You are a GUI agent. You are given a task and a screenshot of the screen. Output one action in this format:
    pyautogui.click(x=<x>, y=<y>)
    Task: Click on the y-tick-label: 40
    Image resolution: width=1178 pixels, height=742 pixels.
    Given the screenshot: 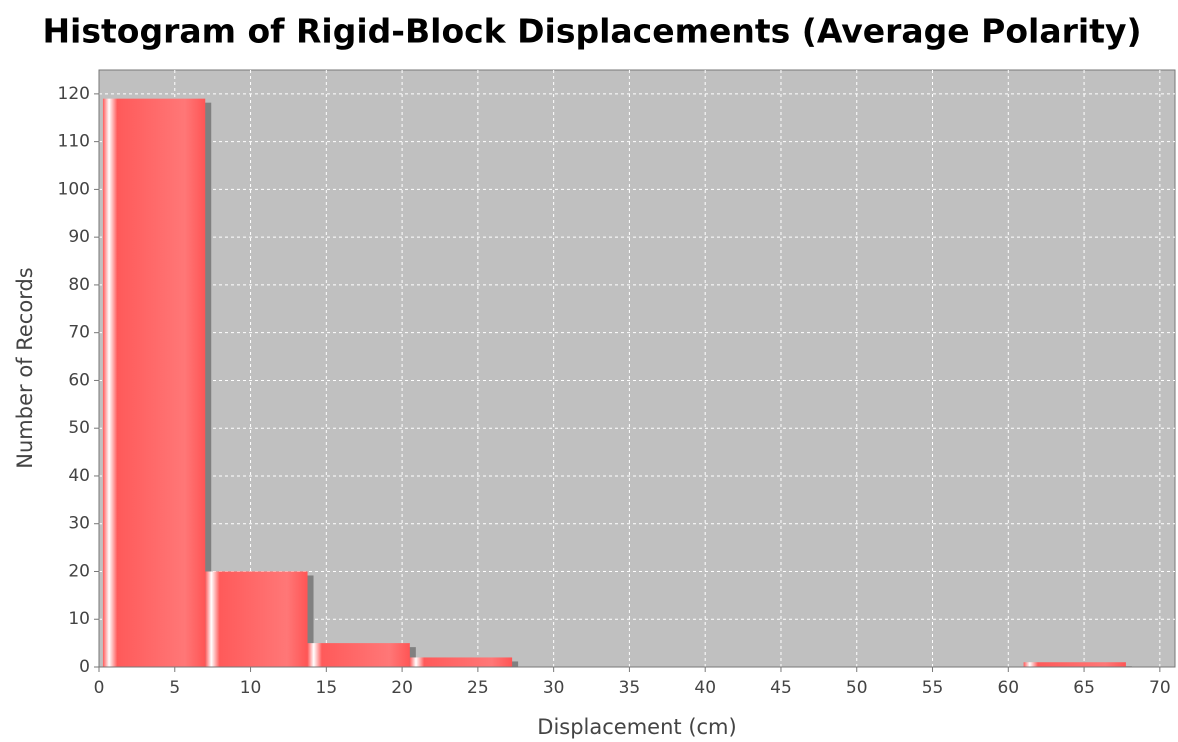 What is the action you would take?
    pyautogui.click(x=79, y=476)
    